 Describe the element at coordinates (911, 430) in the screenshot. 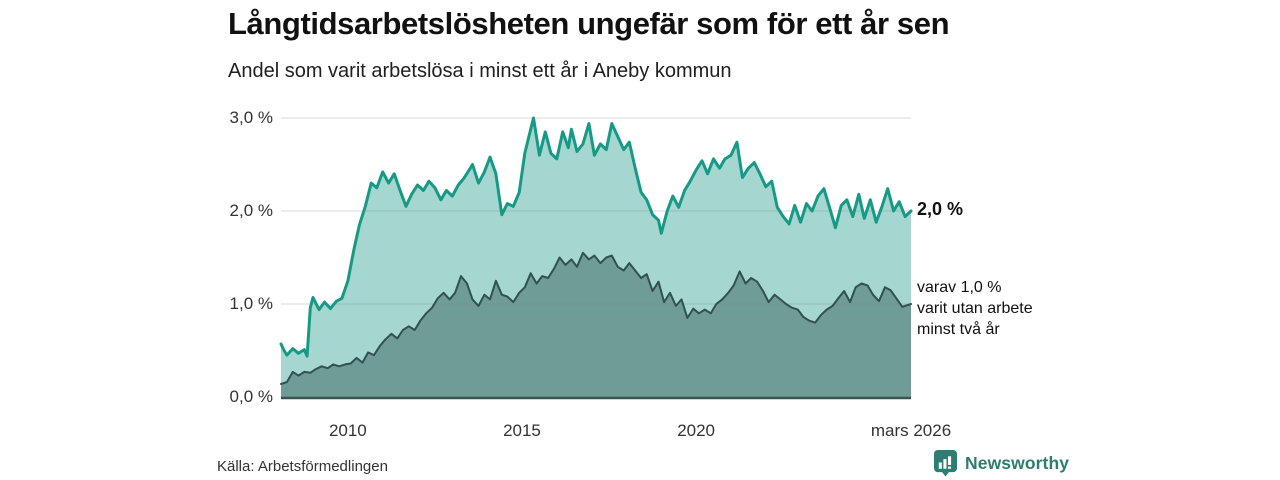

I see `x-tick-label: mars 2026` at that location.